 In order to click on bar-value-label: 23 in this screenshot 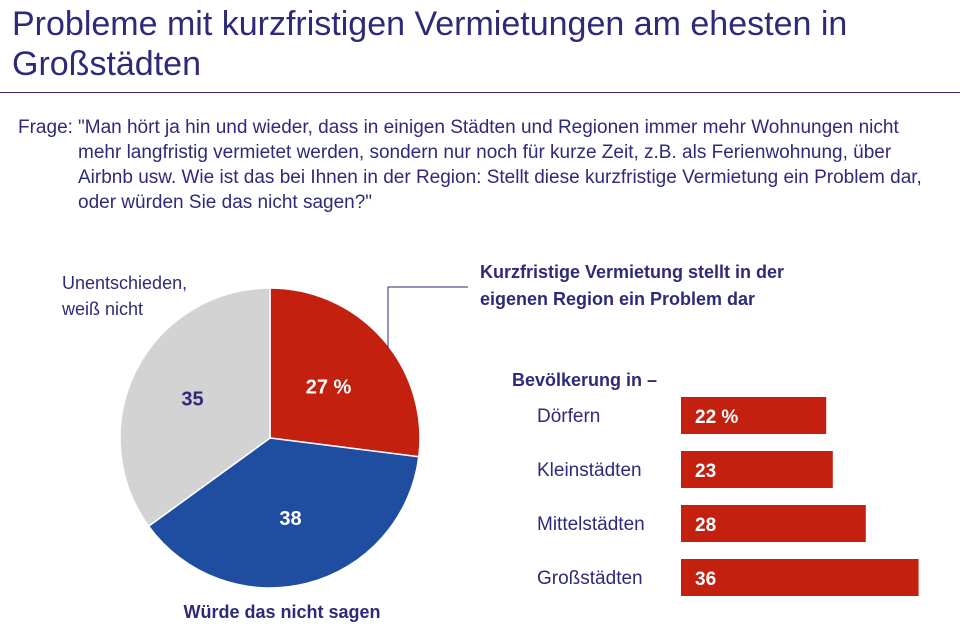, I will do `click(705, 471)`.